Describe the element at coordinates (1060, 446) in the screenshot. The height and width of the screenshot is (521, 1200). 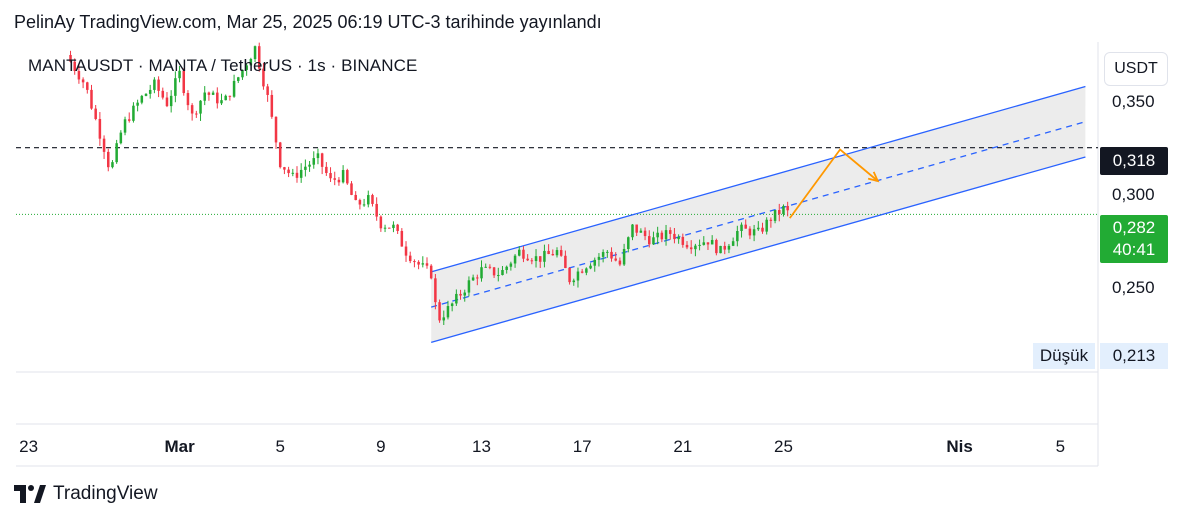
I see `x-tick-label: 5` at that location.